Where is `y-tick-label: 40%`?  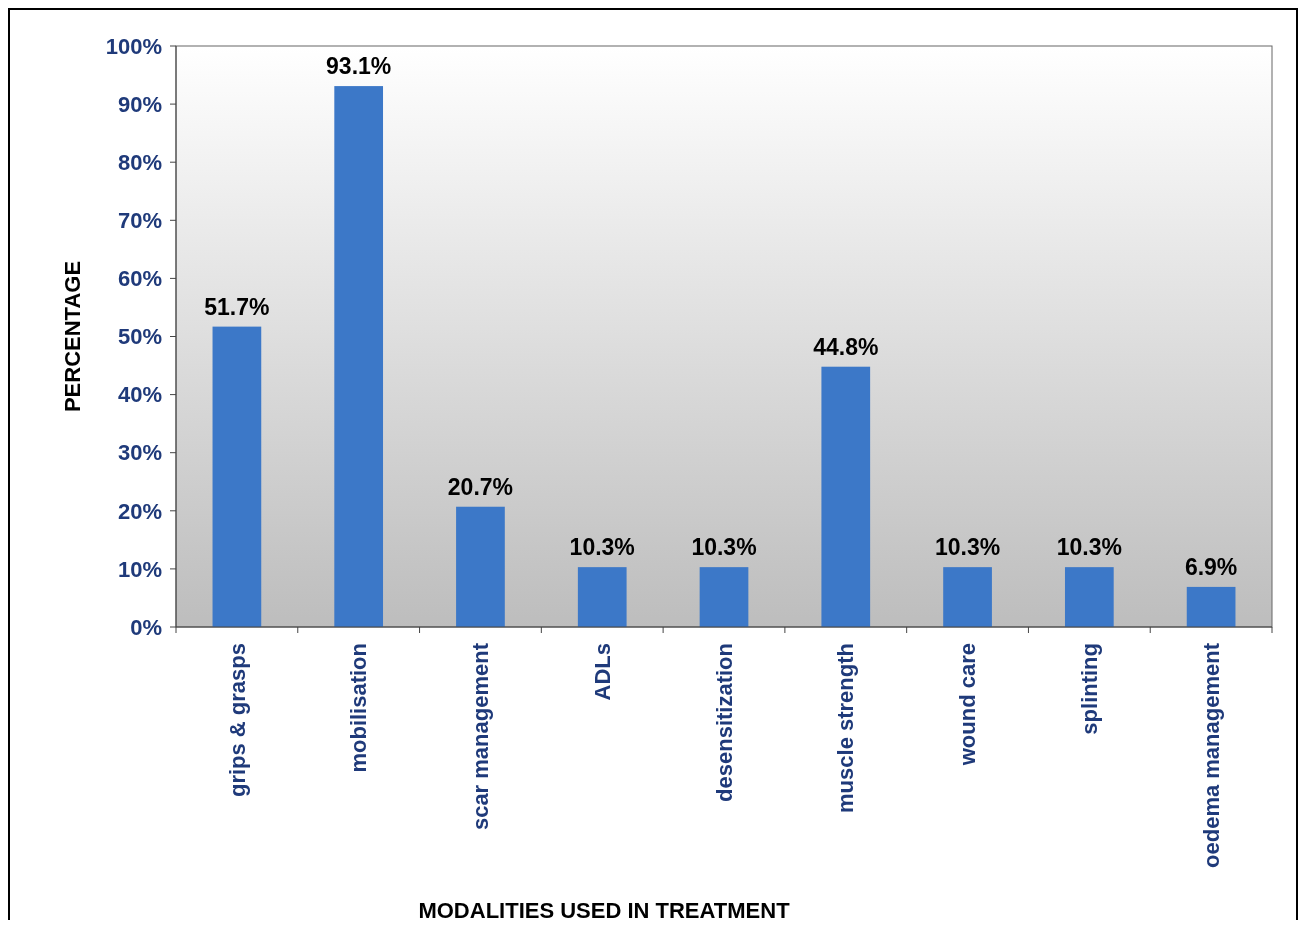
y-tick-label: 40% is located at coordinates (139, 395).